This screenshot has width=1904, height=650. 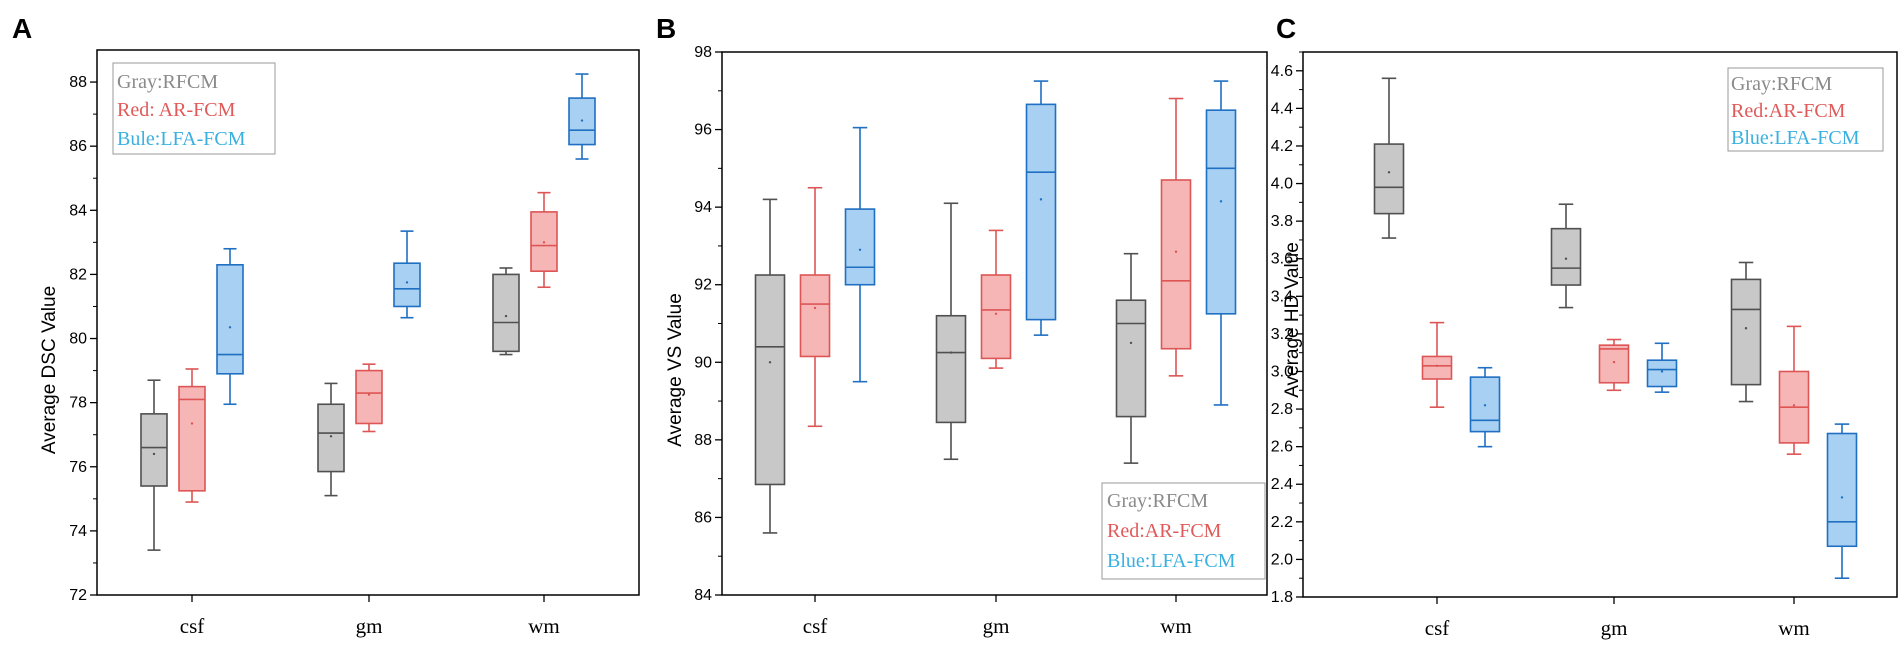 I want to click on panel-b-legend-rfcm: Gray:RFCM, so click(x=1157, y=501).